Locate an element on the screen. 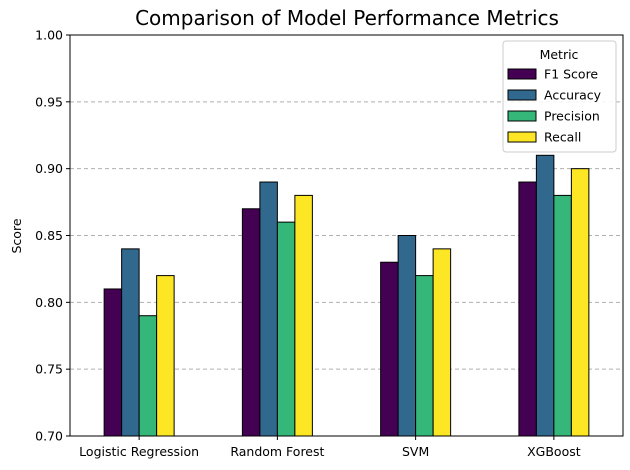 The width and height of the screenshot is (630, 470). y-tick-label: 0.85 is located at coordinates (49, 235).